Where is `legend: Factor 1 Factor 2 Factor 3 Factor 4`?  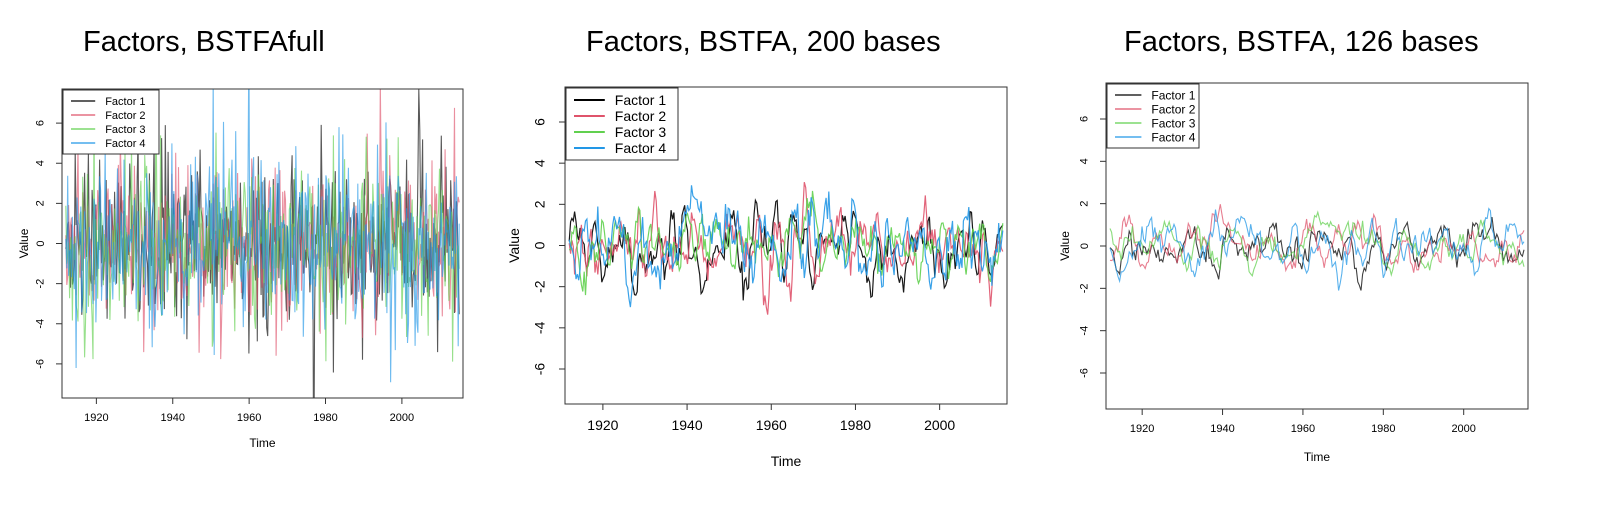
legend: Factor 1 Factor 2 Factor 3 Factor 4 is located at coordinates (111, 122).